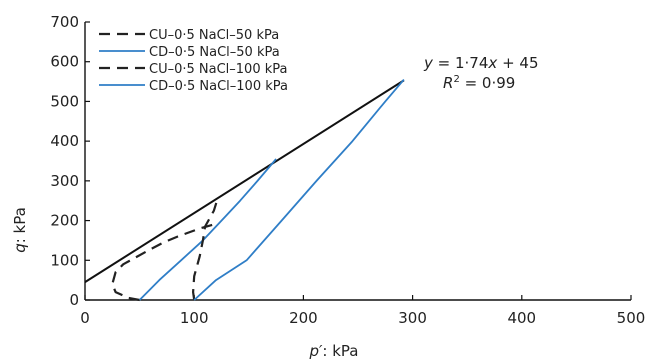 Image resolution: width=648 pixels, height=363 pixels. Describe the element at coordinates (517, 63) in the screenshot. I see `equation-part-4: + 45` at that location.